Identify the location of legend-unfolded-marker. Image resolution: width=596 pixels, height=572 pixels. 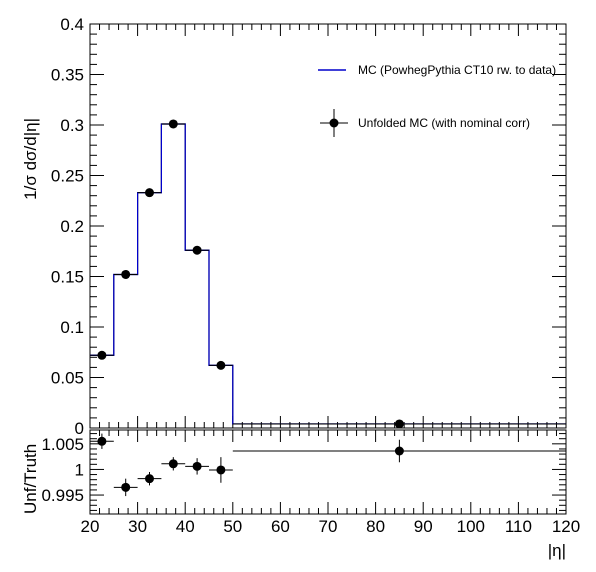
(334, 123).